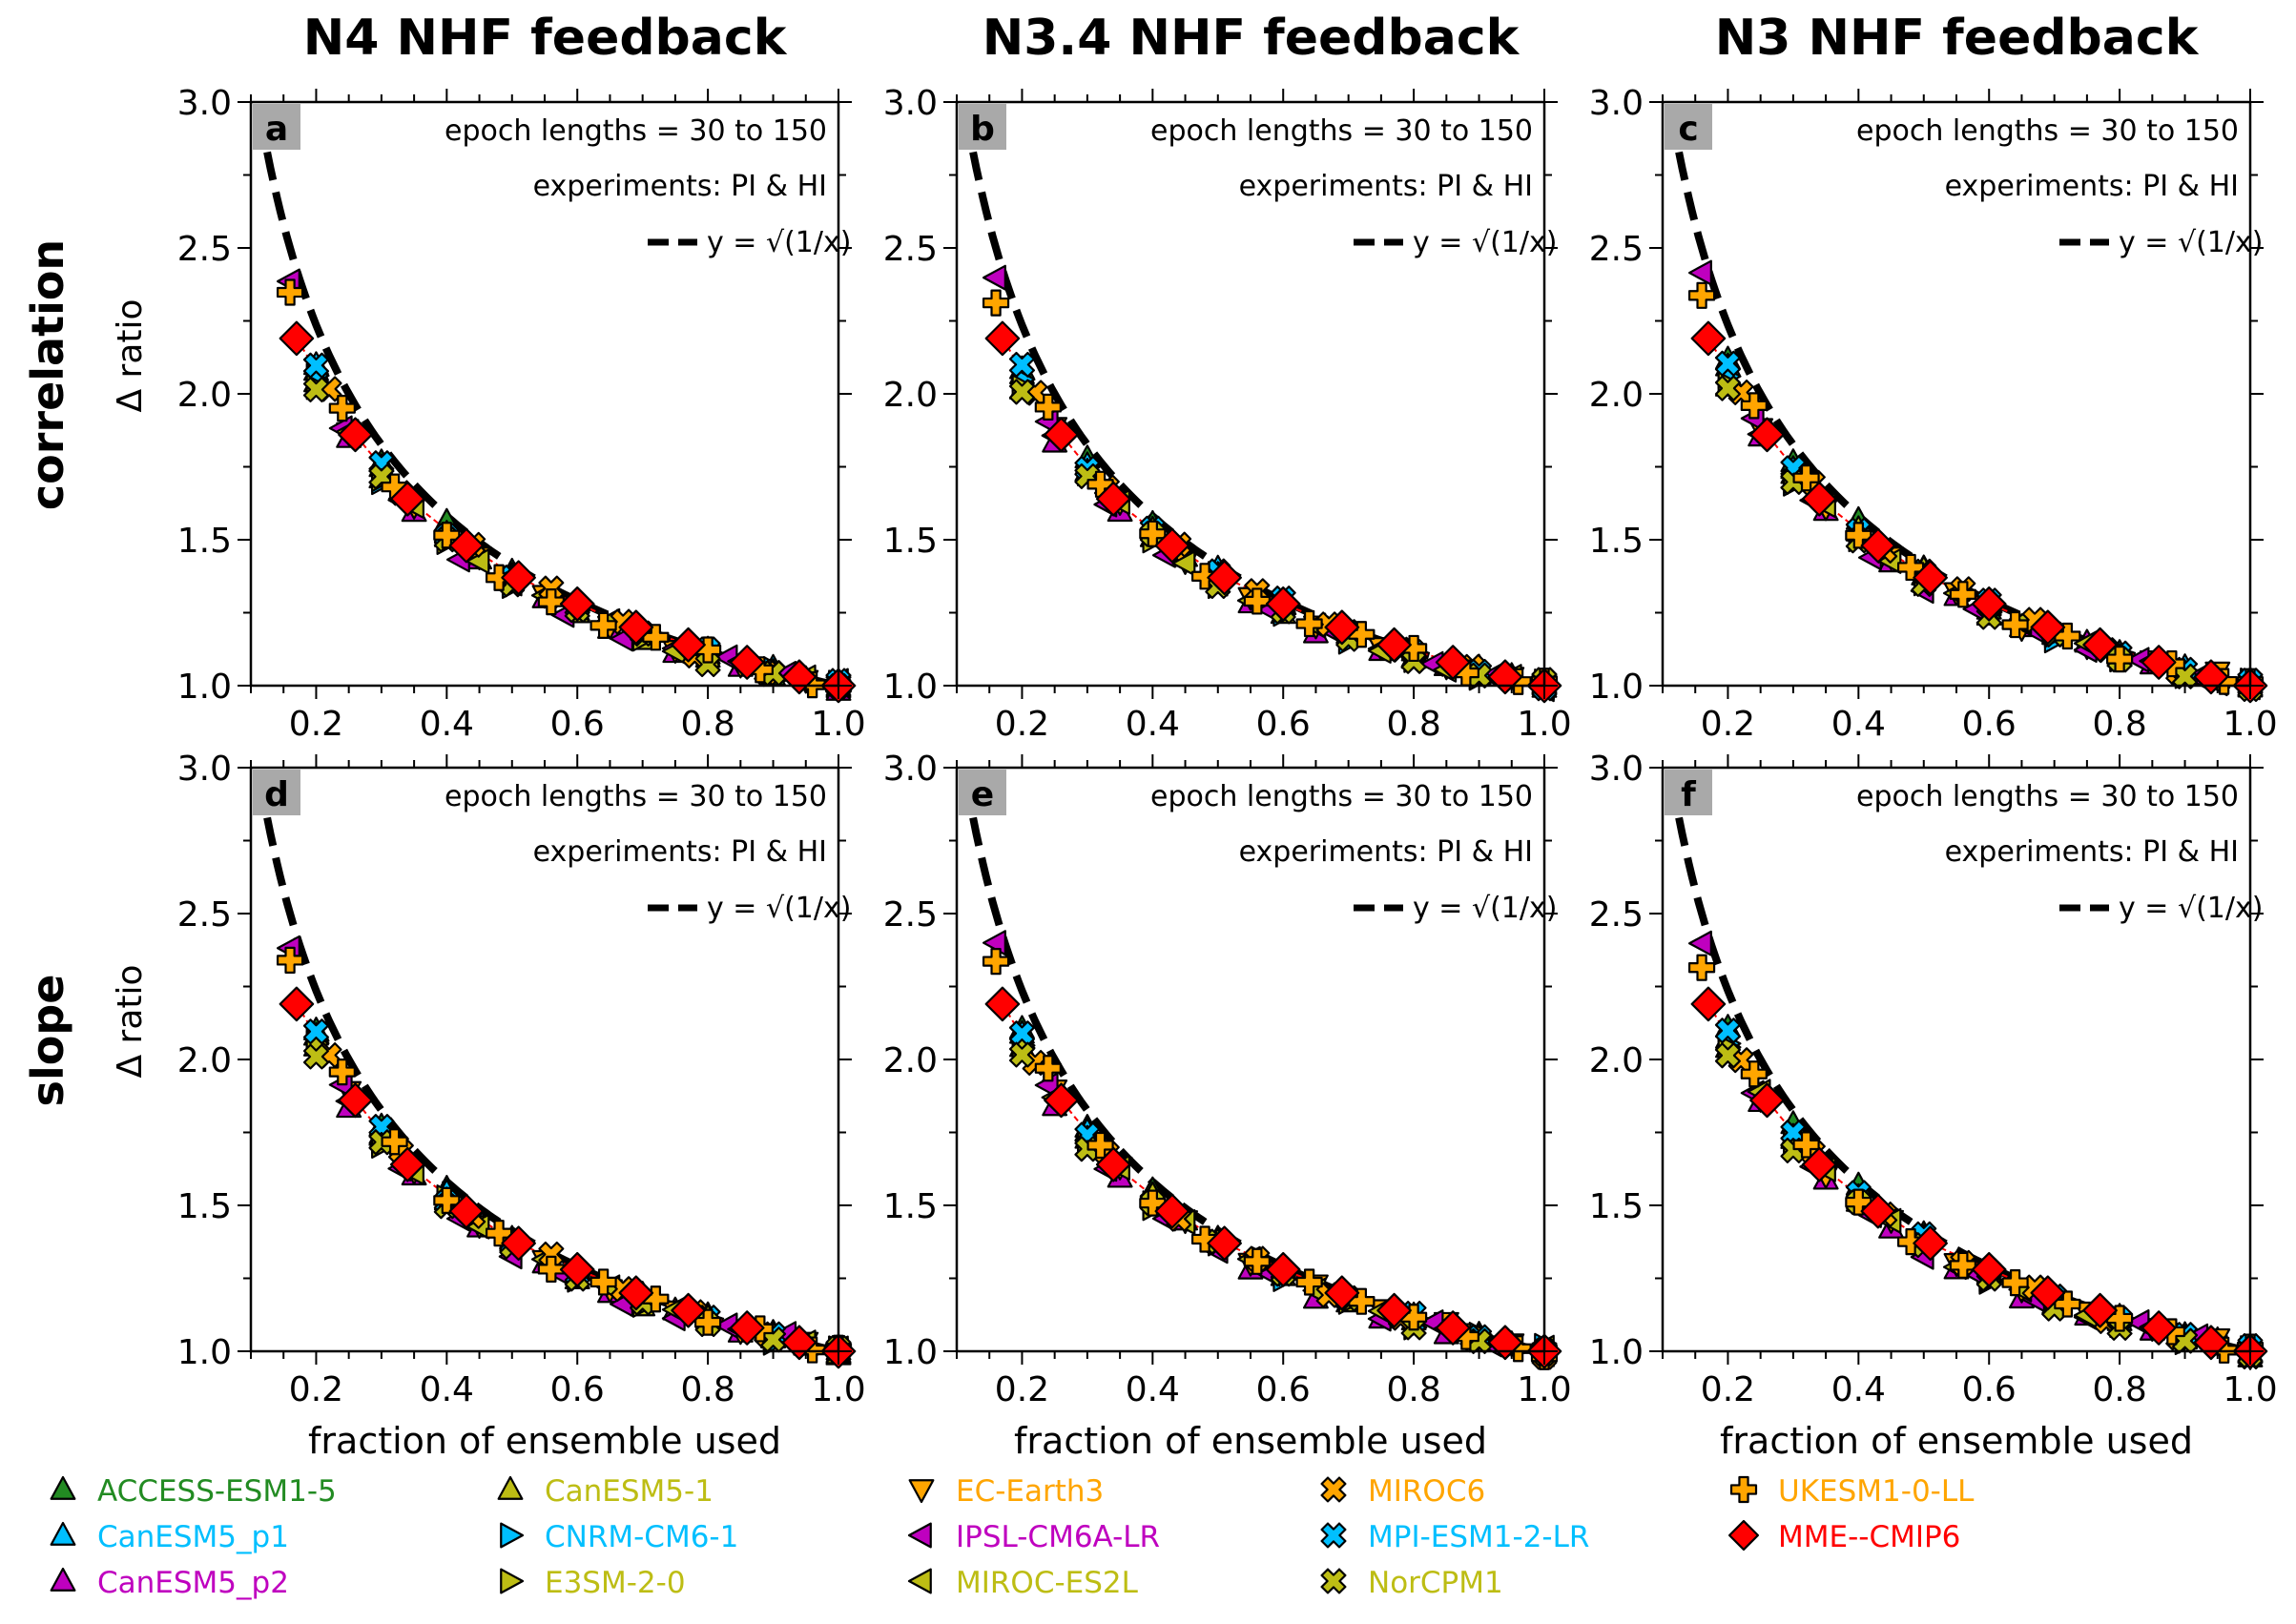 This screenshot has height=1624, width=2296. I want to click on series-MME--CMIP6, so click(1979, 512).